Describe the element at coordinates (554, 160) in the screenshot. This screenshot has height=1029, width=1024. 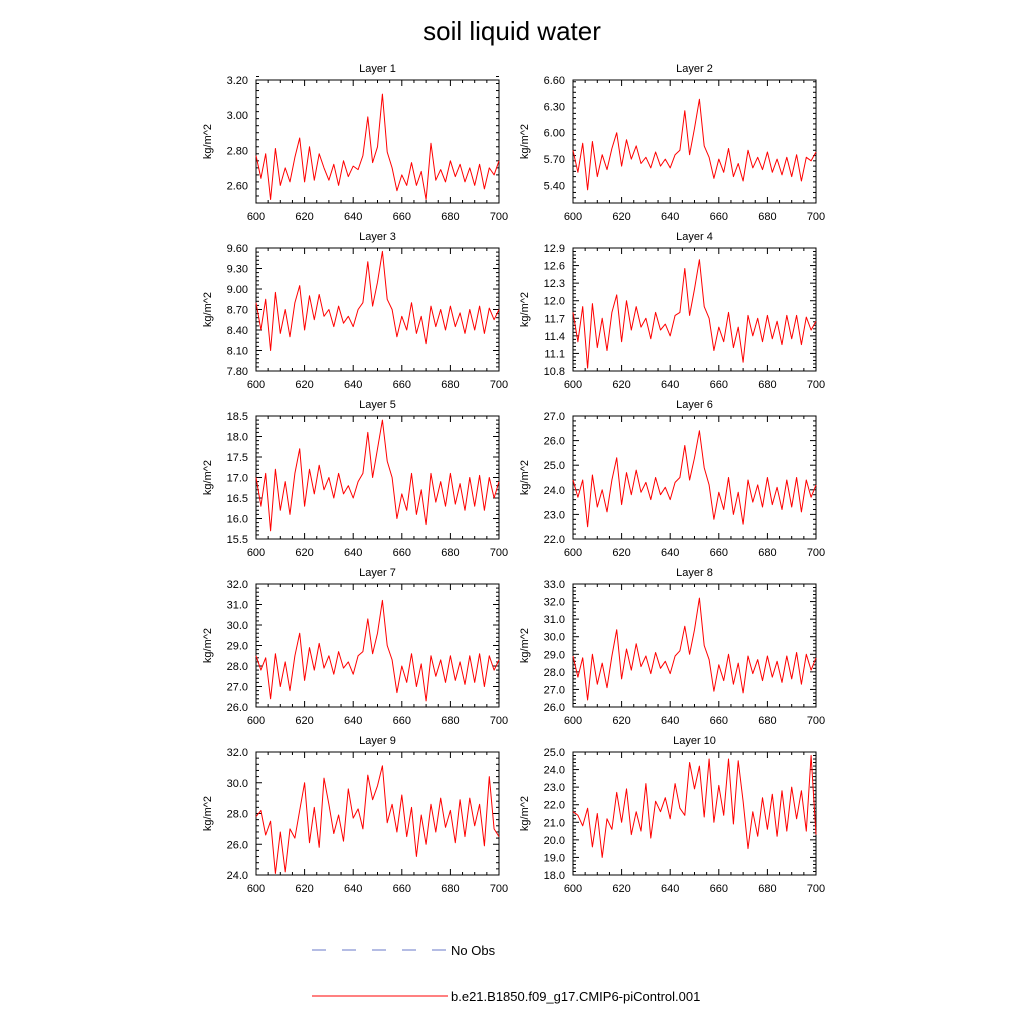
I see `y-tick-label: 5.70` at that location.